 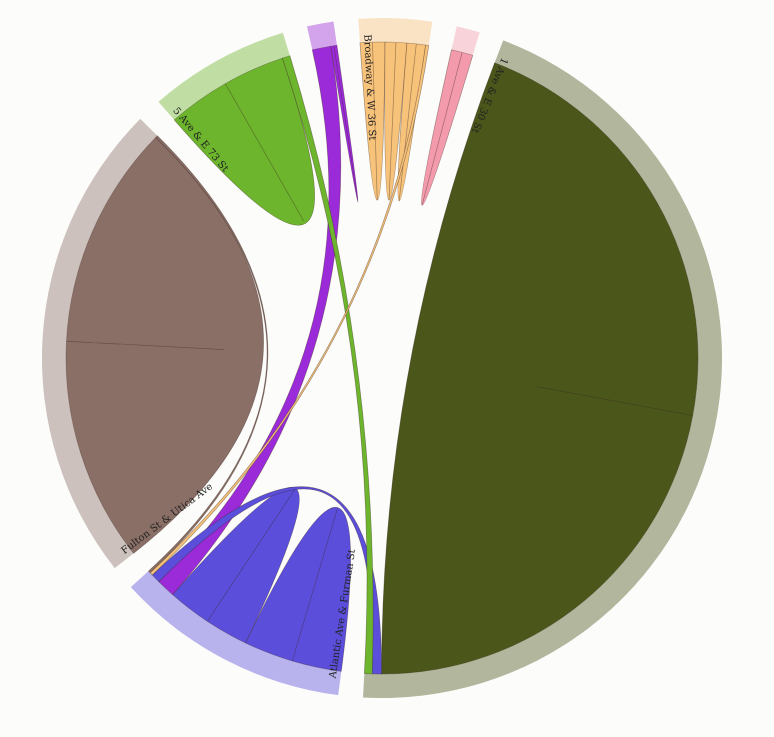 What do you see at coordinates (369, 87) in the screenshot?
I see `chord-label-0: Broadway & W 36 St` at bounding box center [369, 87].